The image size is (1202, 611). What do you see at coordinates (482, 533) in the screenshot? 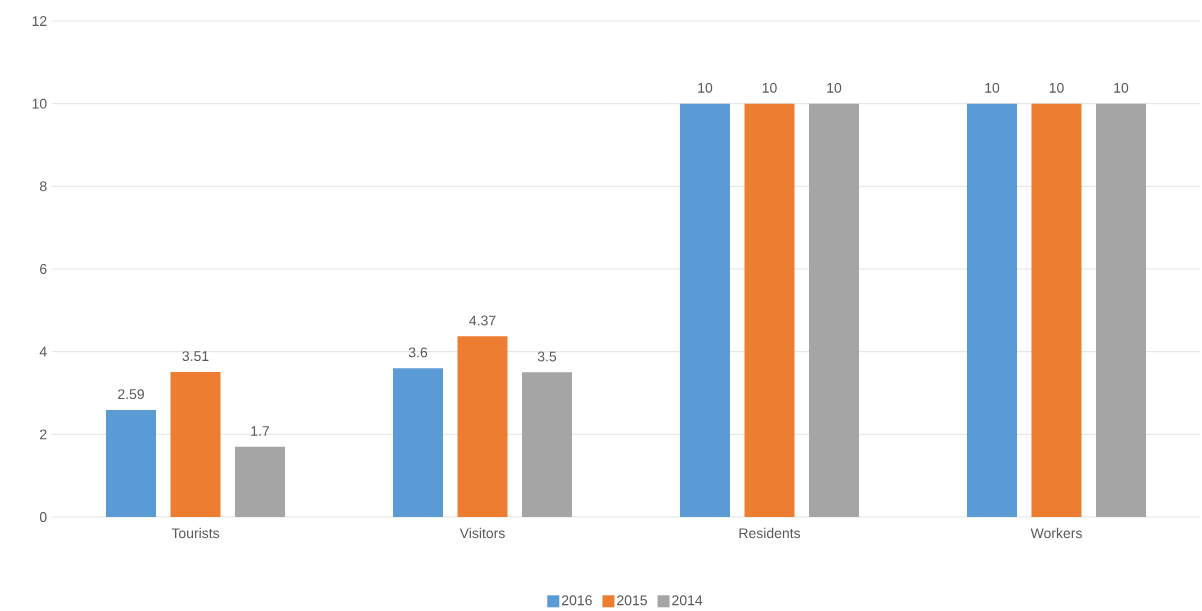
I see `x-tick-label: Visitors` at bounding box center [482, 533].